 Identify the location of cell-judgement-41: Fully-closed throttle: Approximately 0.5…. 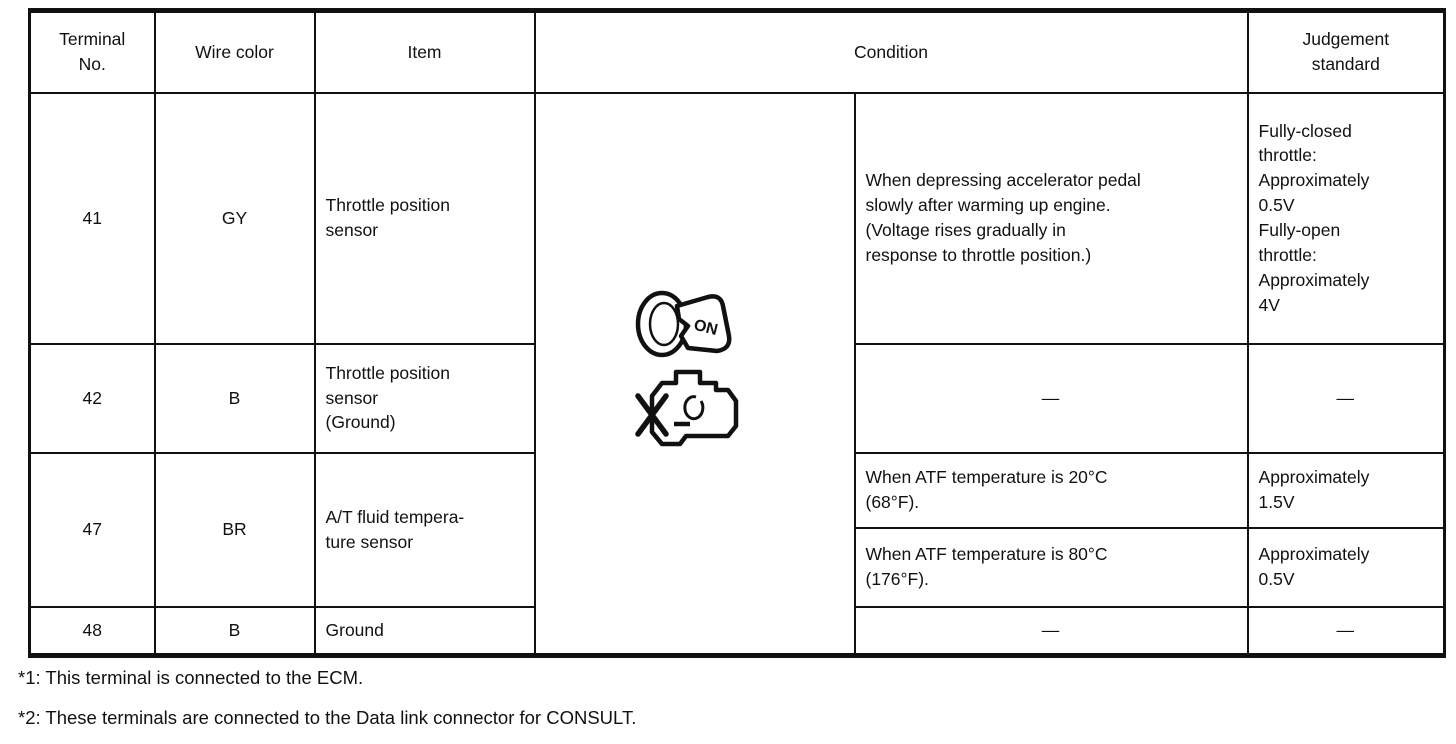
(1346, 218).